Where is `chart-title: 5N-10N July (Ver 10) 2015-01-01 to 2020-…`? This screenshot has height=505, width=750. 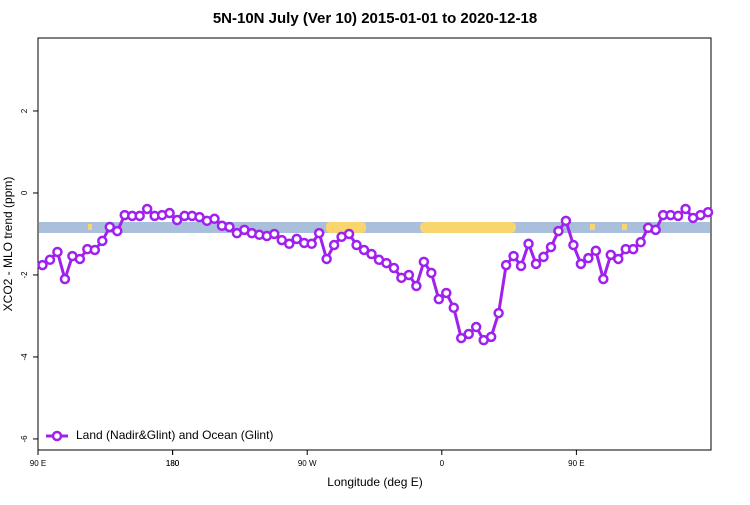
chart-title: 5N-10N July (Ver 10) 2015-01-01 to 2020-… is located at coordinates (375, 18).